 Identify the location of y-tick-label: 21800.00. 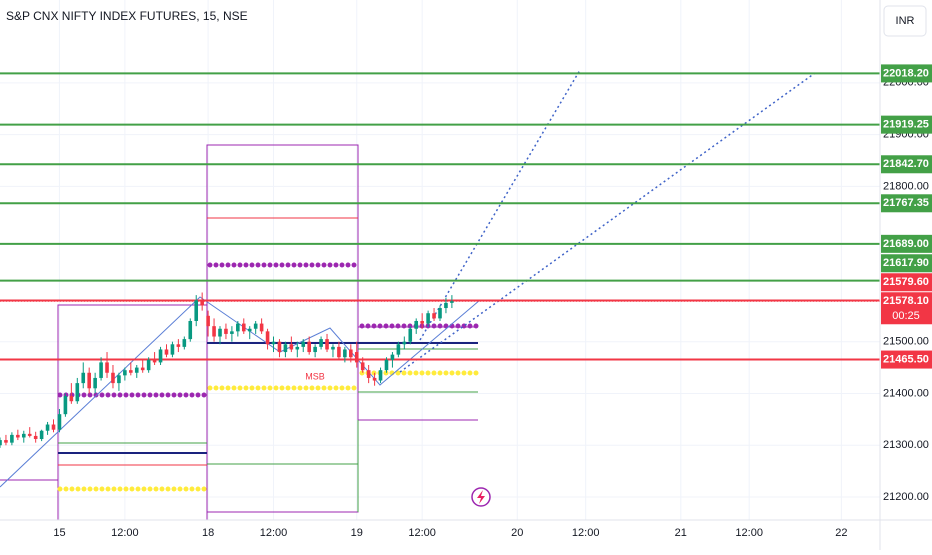
(906, 186).